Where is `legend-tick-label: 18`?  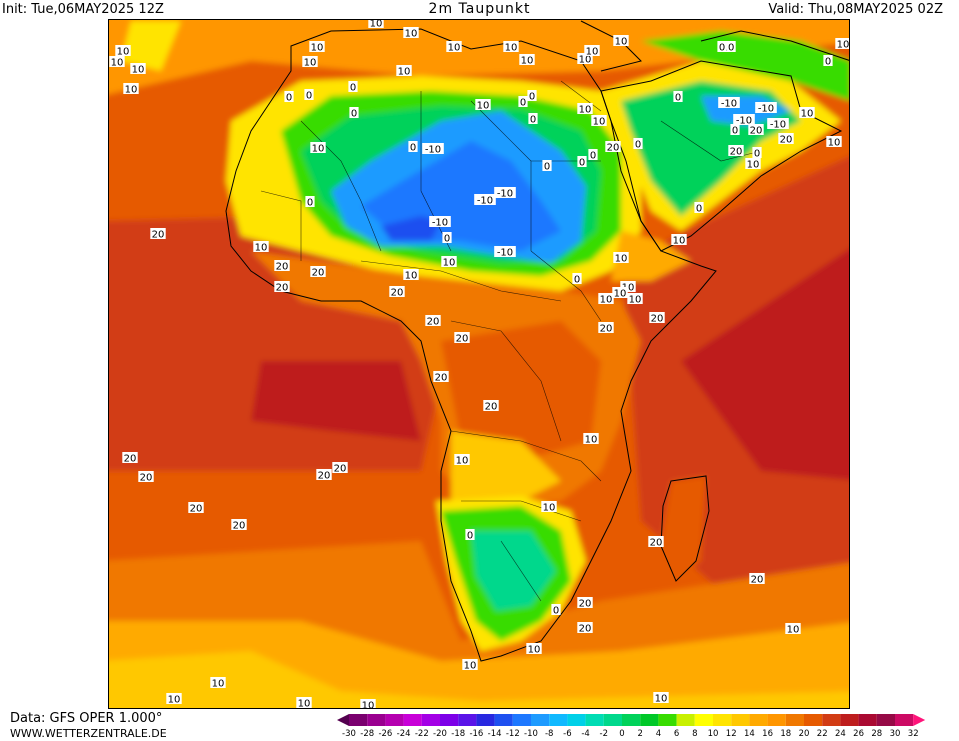 legend-tick-label: 18 is located at coordinates (785, 734).